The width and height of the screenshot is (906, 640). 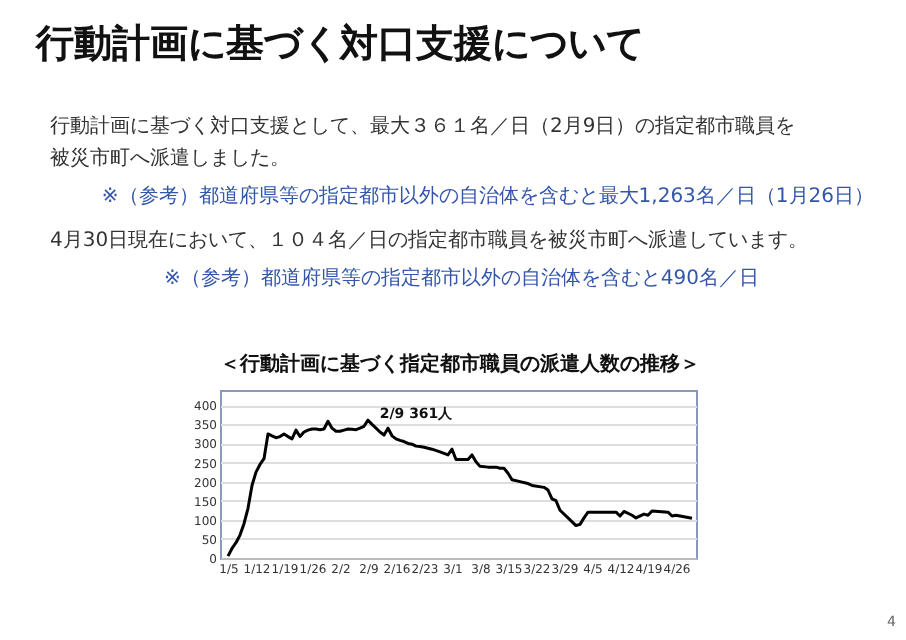 What do you see at coordinates (461, 278) in the screenshot?
I see `text: ※（参考）都道府県等の指定都市以外の自治体を含むと490名／日` at bounding box center [461, 278].